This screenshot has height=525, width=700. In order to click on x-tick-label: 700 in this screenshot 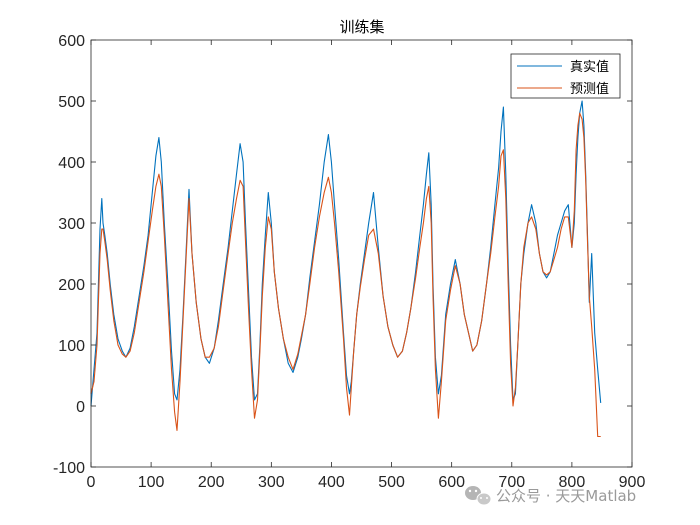, I will do `click(511, 482)`.